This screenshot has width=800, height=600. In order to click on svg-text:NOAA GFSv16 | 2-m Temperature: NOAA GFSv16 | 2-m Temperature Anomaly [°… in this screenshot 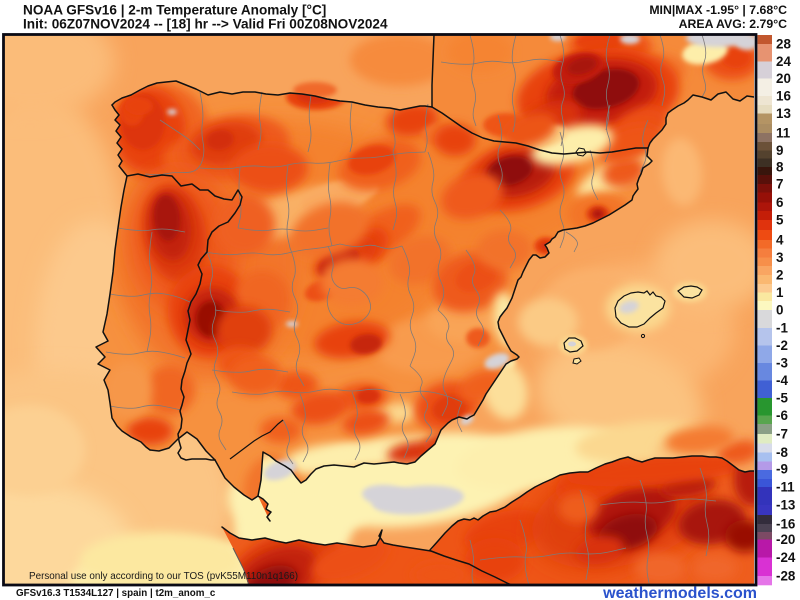, I will do `click(174, 10)`.